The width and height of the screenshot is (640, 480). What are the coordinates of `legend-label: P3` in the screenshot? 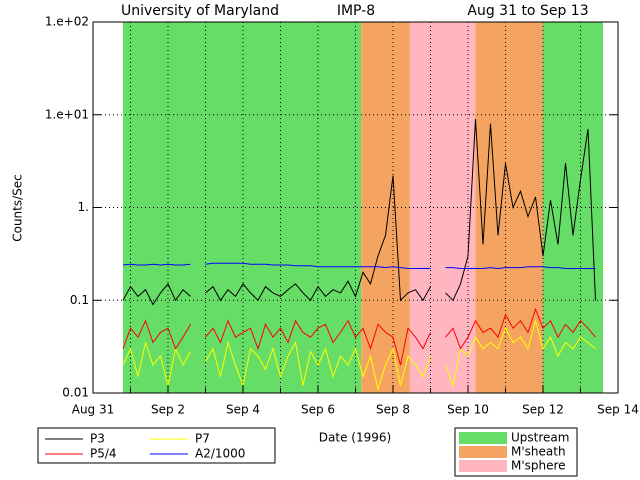 It's located at (97, 439).